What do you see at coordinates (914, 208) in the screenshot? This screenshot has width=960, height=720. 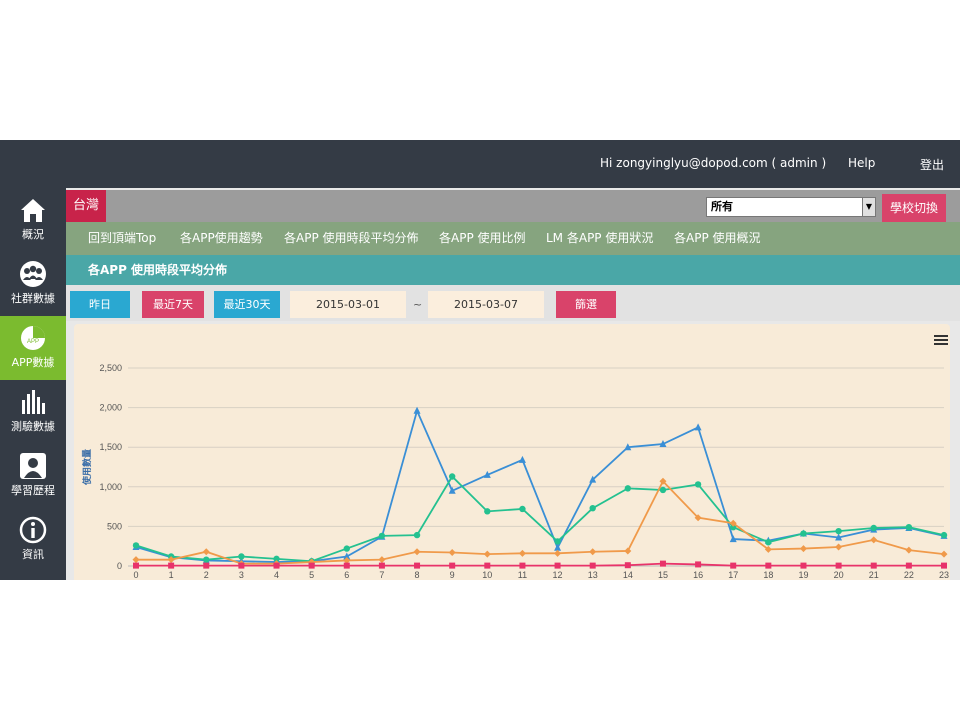 I see `school-switch-button: 學校切換` at bounding box center [914, 208].